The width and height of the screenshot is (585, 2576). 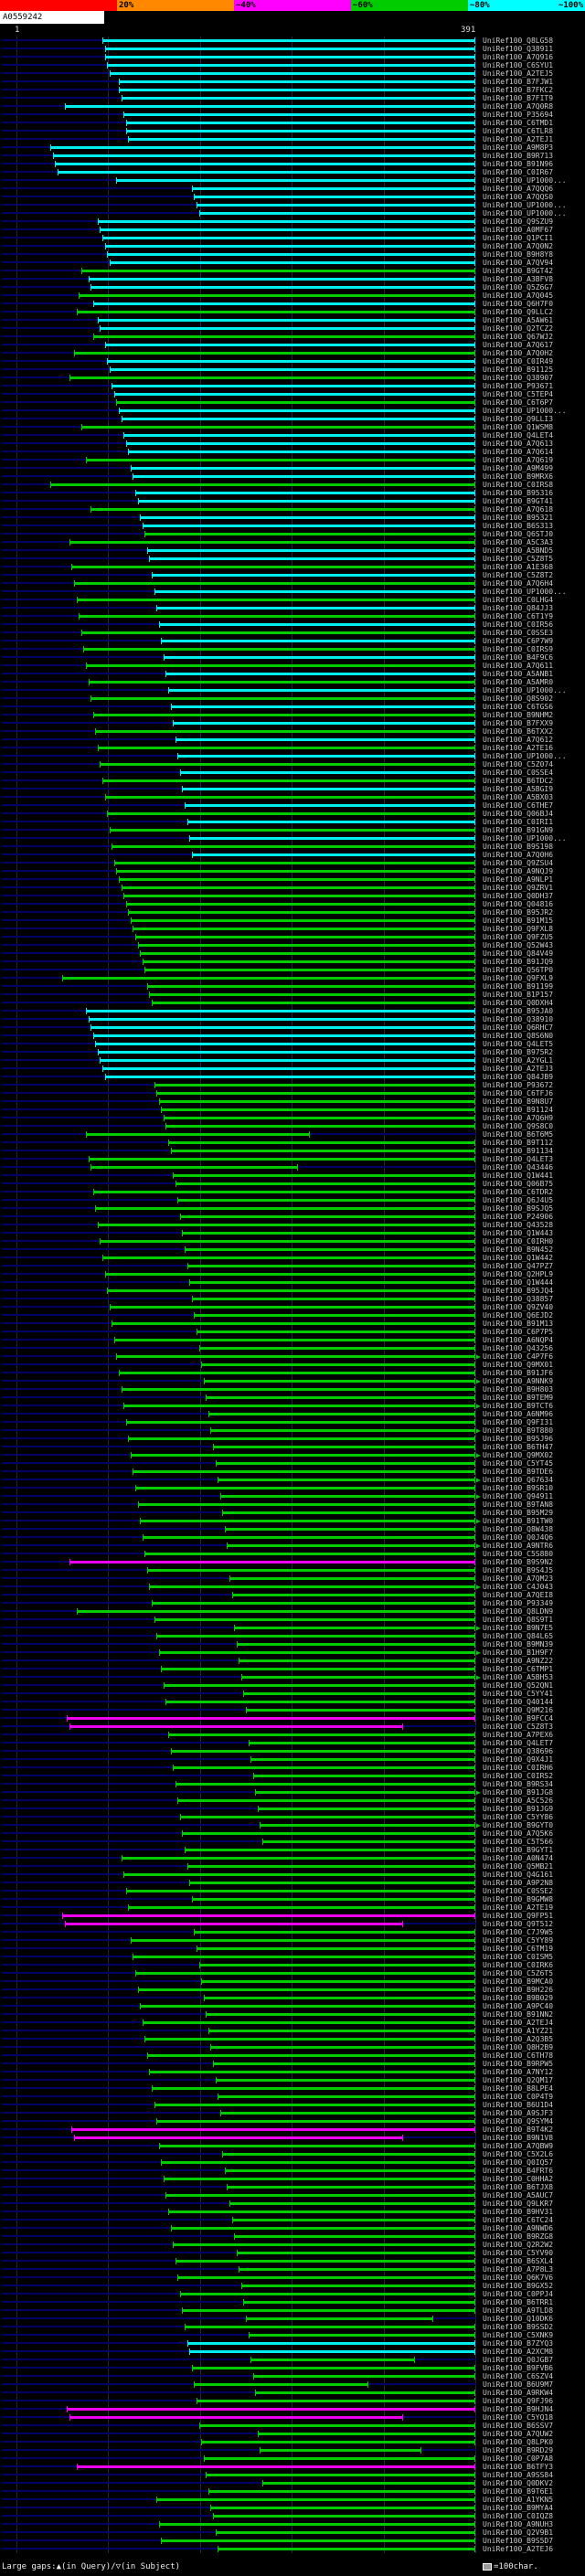 What do you see at coordinates (518, 65) in the screenshot?
I see `hit-label: UniRef100_C6SYU1` at bounding box center [518, 65].